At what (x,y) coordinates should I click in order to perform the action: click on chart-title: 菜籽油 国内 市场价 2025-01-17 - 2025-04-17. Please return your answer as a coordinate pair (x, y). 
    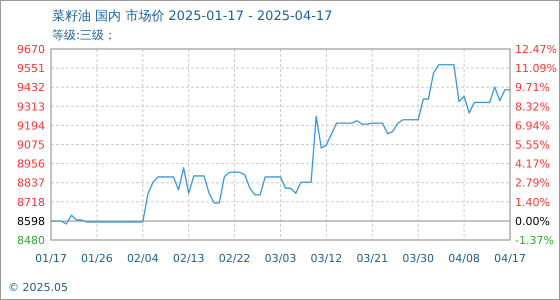
    Looking at the image, I should click on (192, 16).